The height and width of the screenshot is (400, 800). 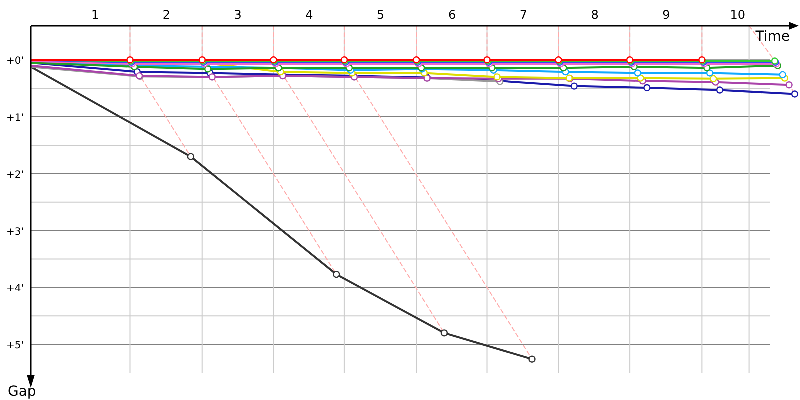 What do you see at coordinates (22, 392) in the screenshot?
I see `y-axis-title: Gap` at bounding box center [22, 392].